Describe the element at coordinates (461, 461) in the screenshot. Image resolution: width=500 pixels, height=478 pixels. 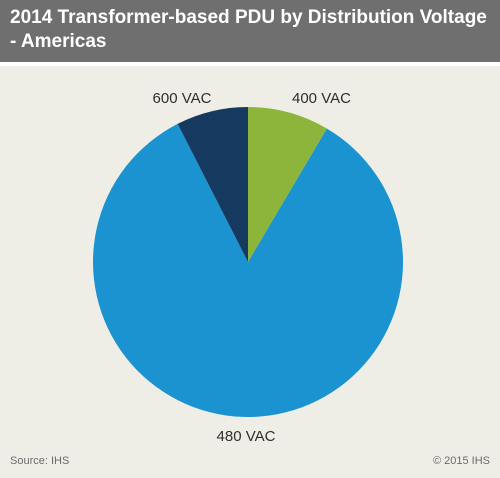
I see `copyright-note: © 2015 IHS` at that location.